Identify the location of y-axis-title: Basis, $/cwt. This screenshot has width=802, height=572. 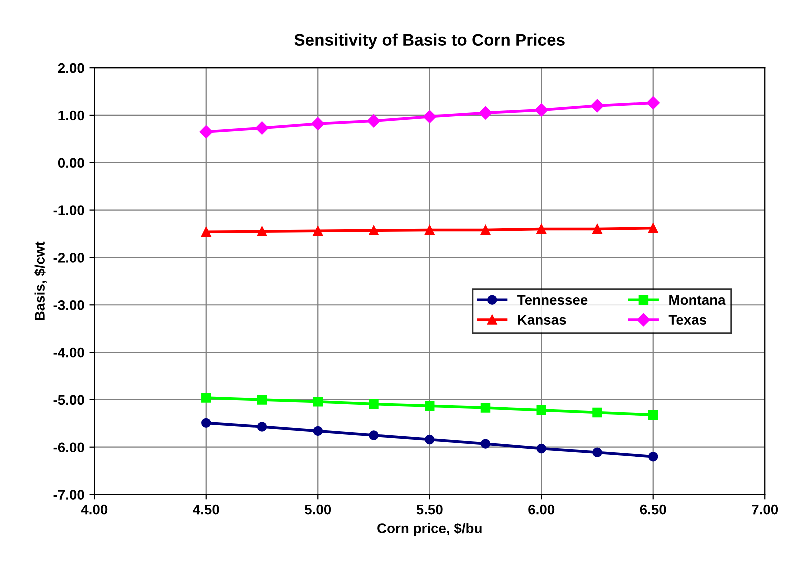
(40, 281).